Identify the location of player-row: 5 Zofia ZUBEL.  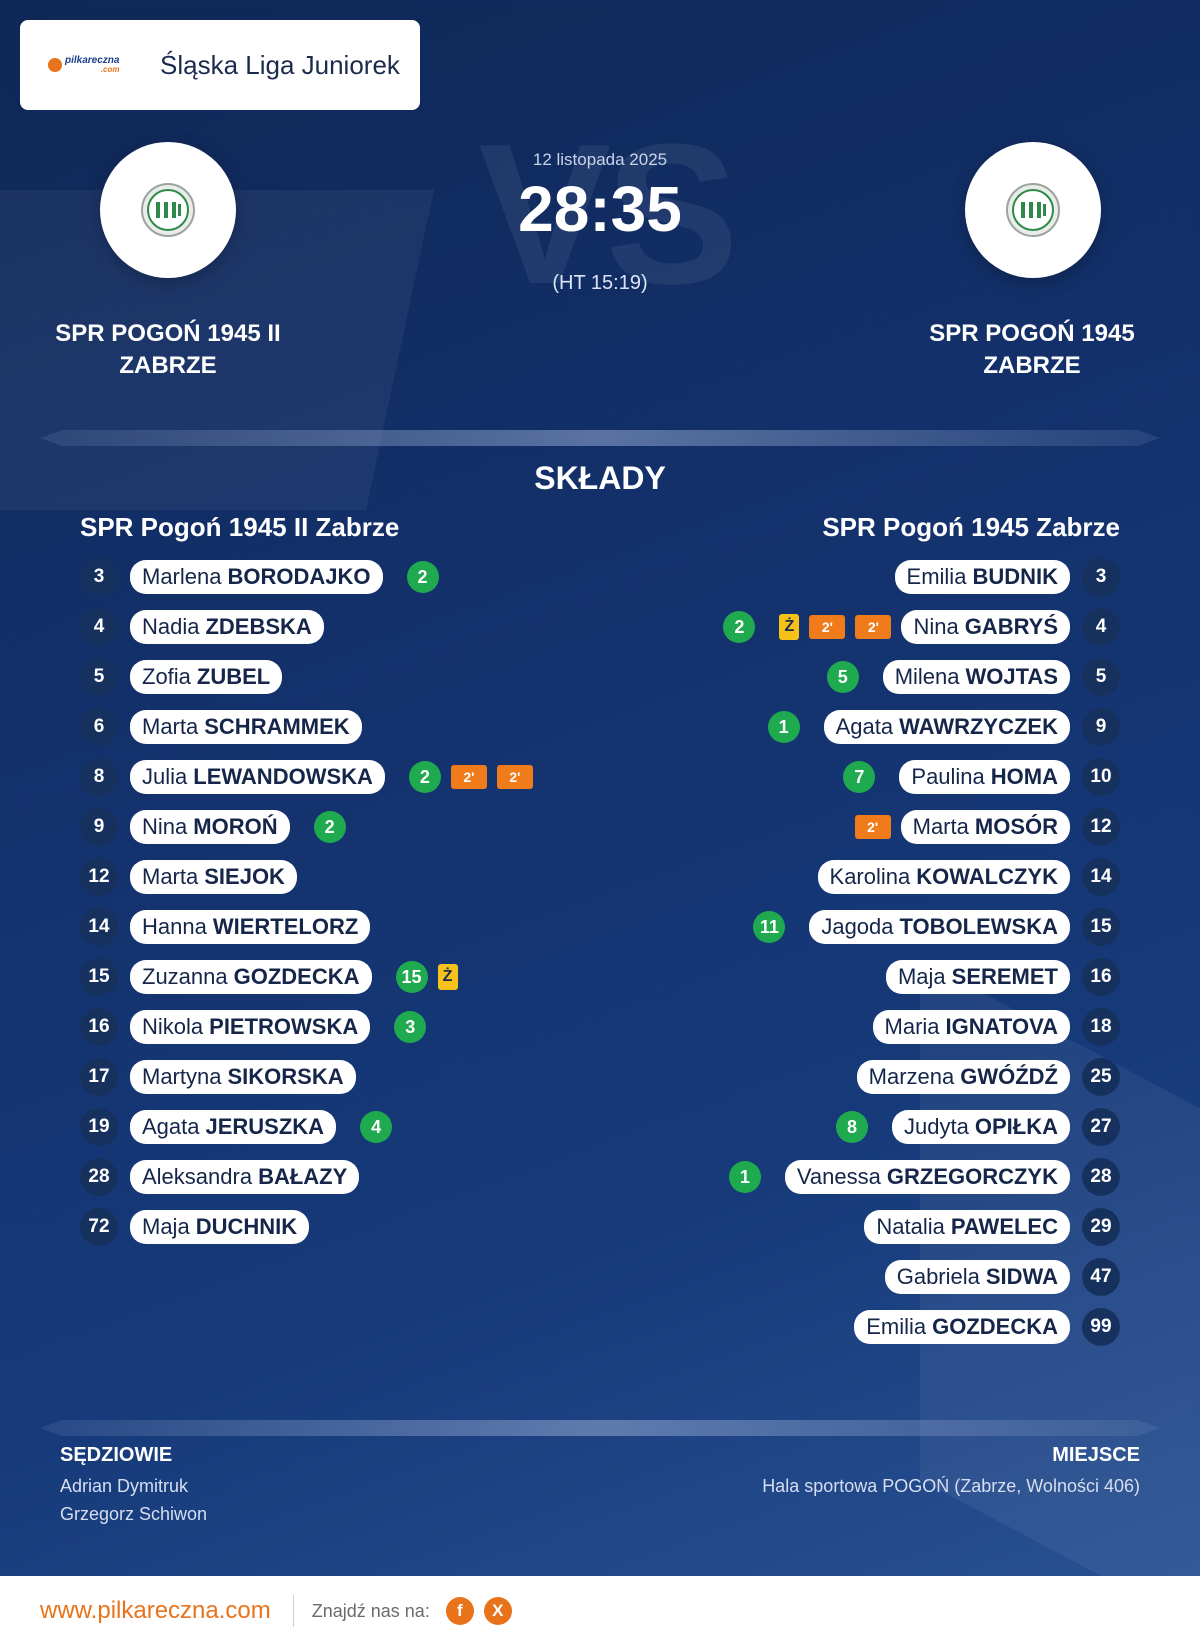
(181, 677).